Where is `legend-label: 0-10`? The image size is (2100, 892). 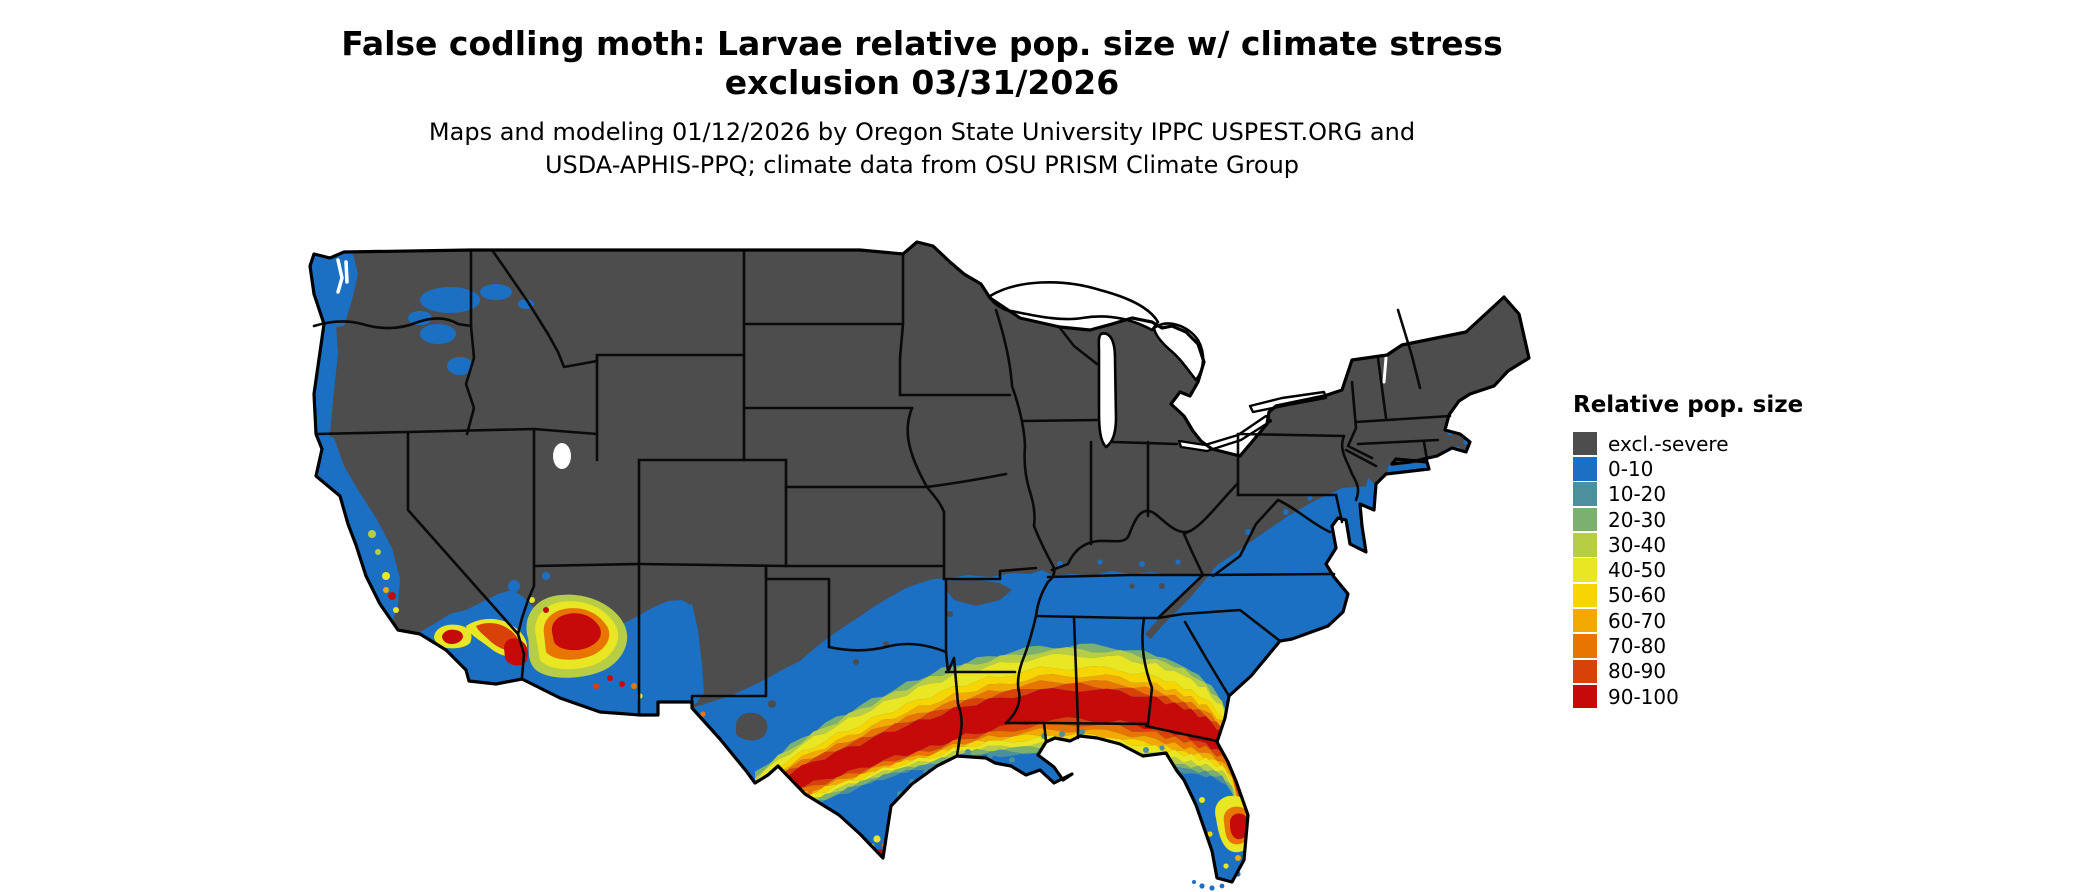
legend-label: 0-10 is located at coordinates (1631, 468).